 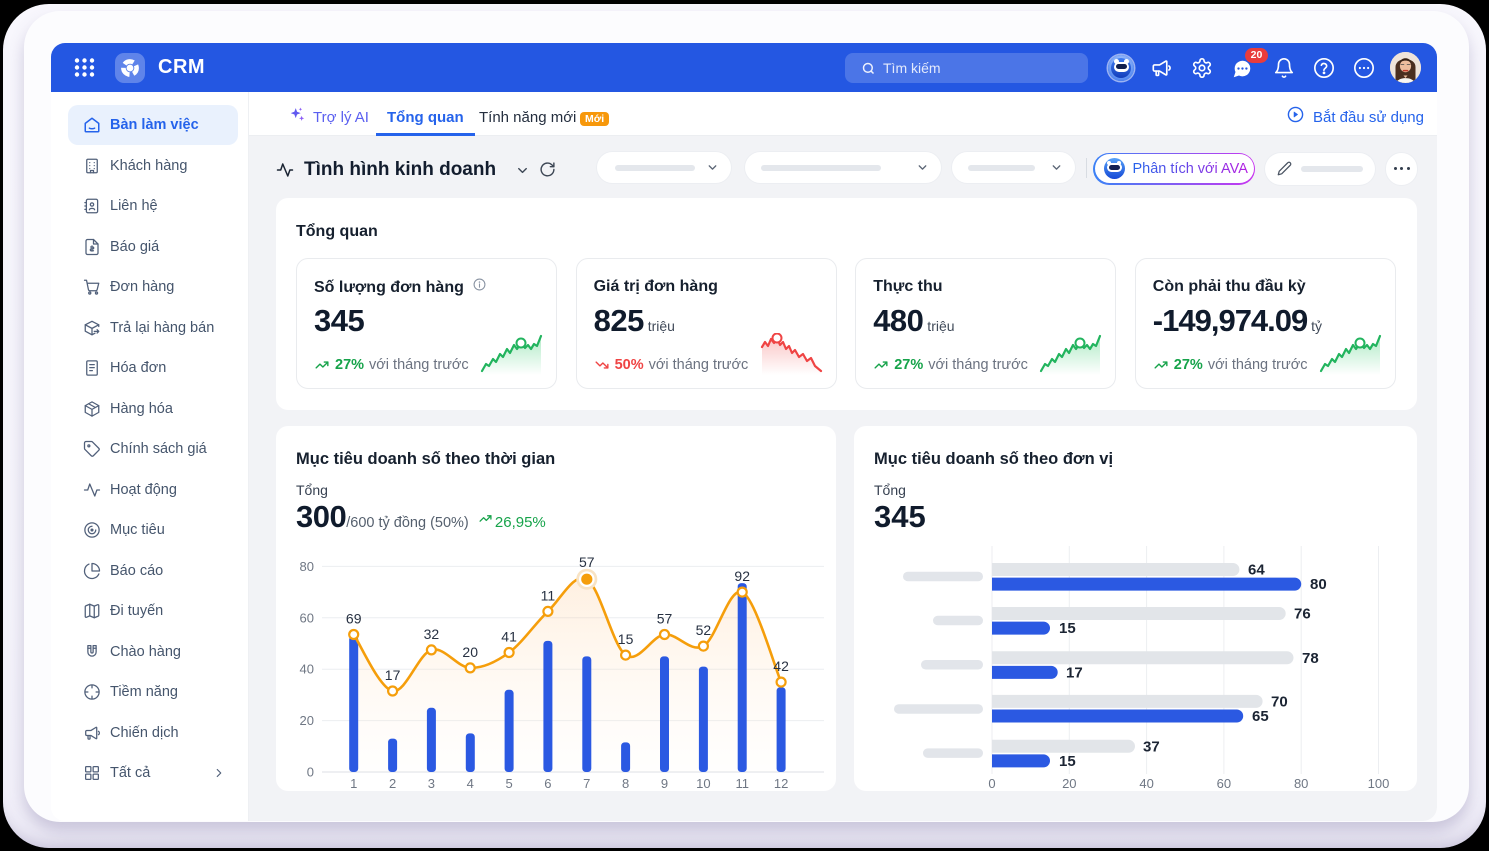 What do you see at coordinates (703, 783) in the screenshot?
I see `svg-text: 10` at bounding box center [703, 783].